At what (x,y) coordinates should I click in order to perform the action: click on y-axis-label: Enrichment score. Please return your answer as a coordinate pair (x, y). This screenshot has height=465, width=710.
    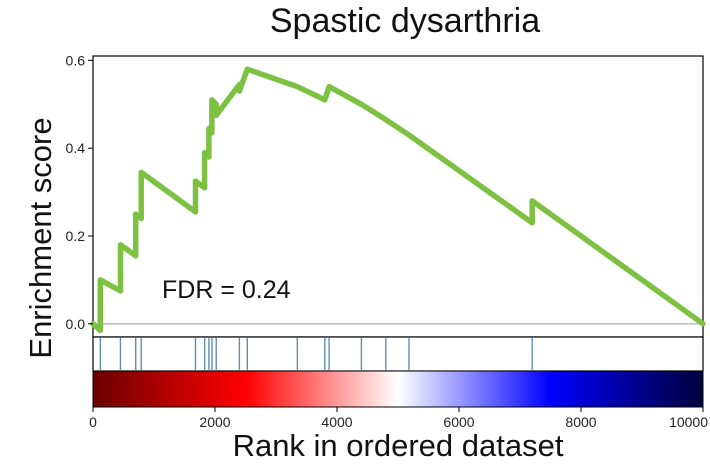
    Looking at the image, I should click on (40, 237).